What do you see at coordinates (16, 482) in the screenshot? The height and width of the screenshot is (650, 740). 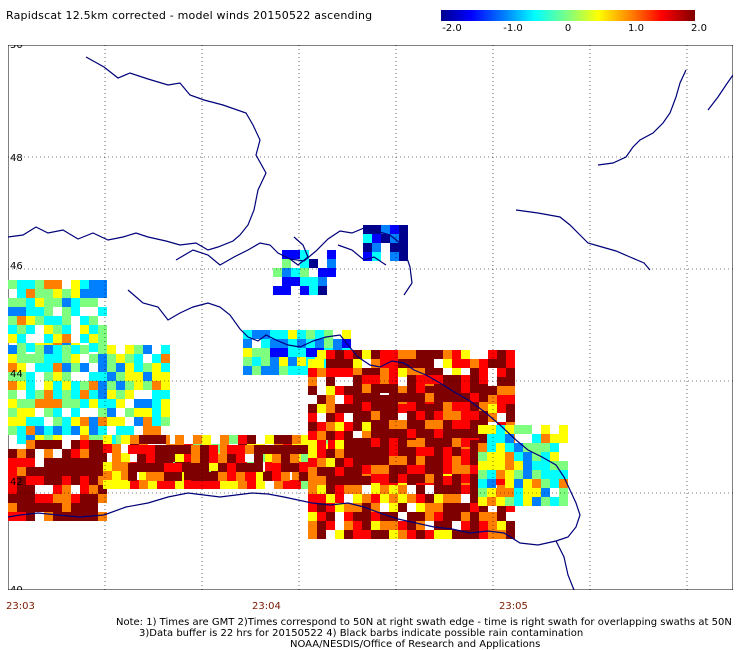 I see `latitude-label: 42` at bounding box center [16, 482].